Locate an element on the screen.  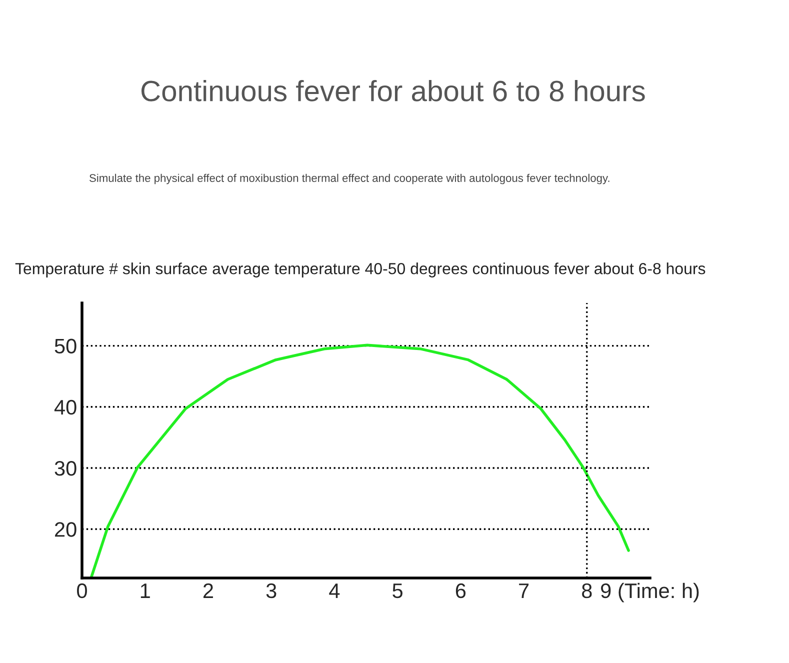
chart-title: Continuous fever for about 6 to 8 hours is located at coordinates (393, 91).